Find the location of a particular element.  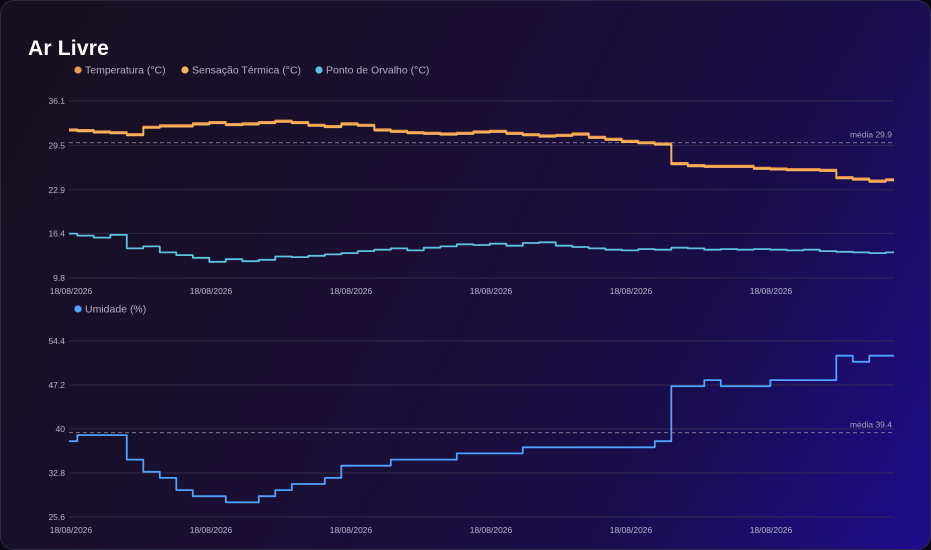

legend-label: Temperatura (°C) is located at coordinates (125, 71).